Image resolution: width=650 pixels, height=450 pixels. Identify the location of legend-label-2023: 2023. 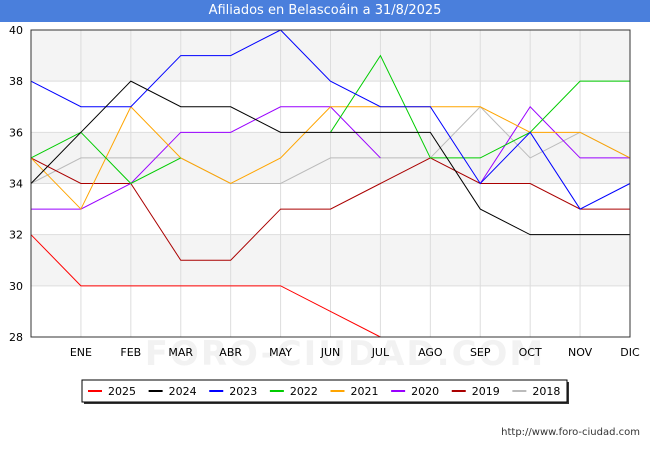
(243, 391).